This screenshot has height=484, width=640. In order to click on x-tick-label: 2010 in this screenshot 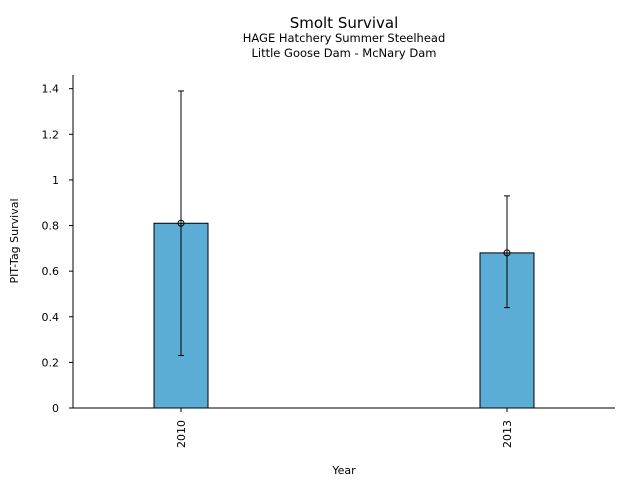, I will do `click(181, 434)`.